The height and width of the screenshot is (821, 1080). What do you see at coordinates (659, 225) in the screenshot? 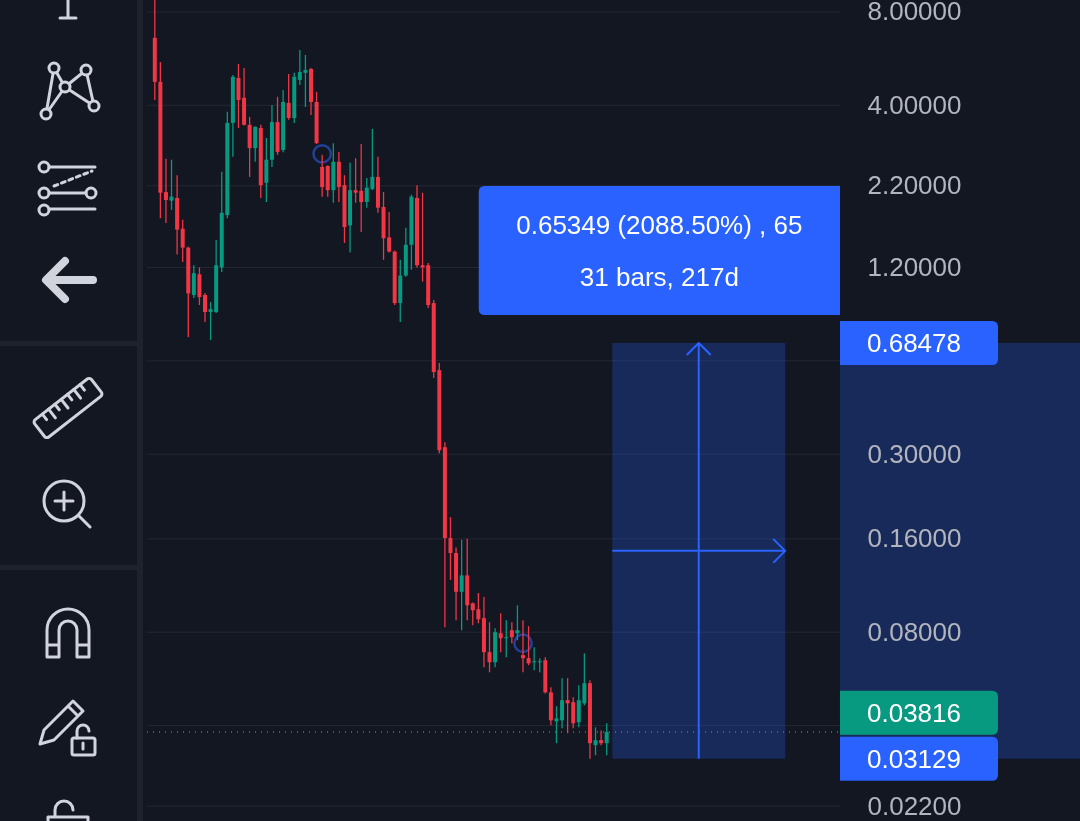
I see `annotation: 0.65349 (2088.50%) , 65` at bounding box center [659, 225].